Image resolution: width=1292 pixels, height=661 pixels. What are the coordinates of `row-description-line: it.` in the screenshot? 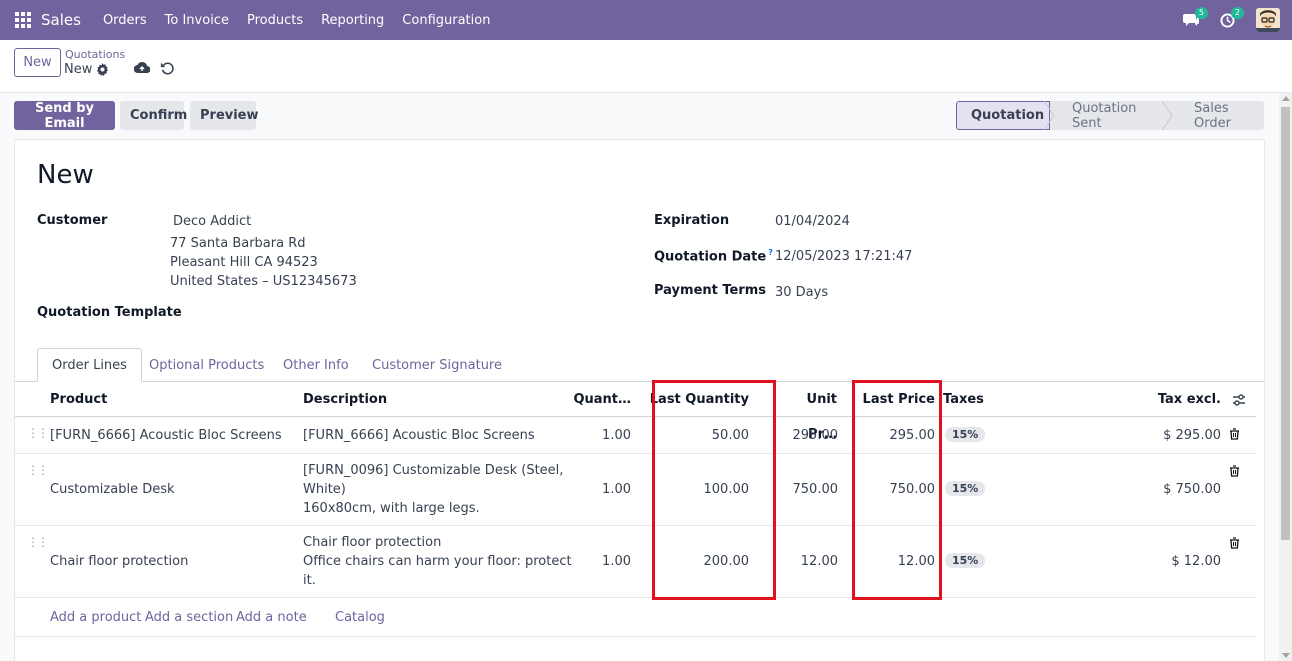 It's located at (309, 580).